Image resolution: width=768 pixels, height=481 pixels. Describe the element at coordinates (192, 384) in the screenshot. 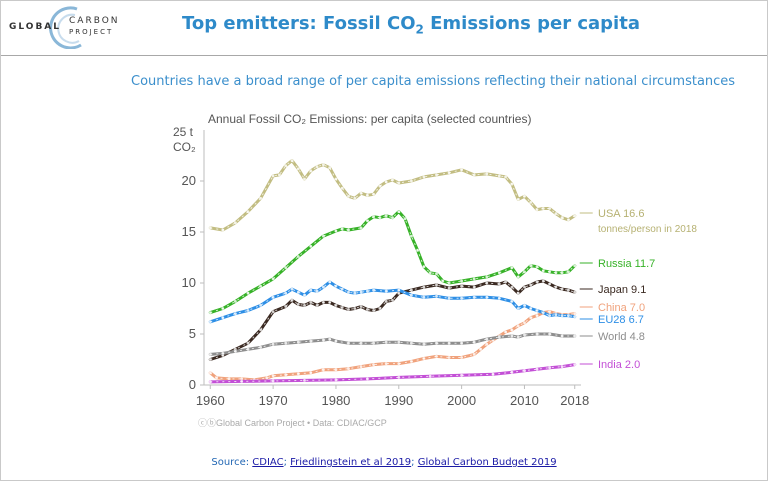

I see `y-tick-label: 0` at that location.